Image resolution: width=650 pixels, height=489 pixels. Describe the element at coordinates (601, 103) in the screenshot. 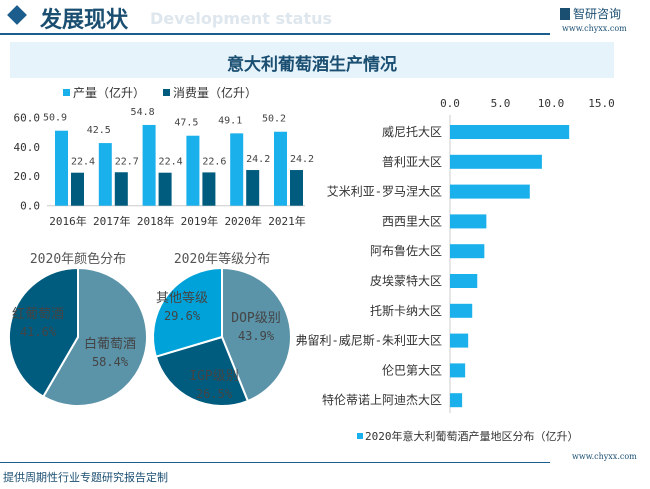

I see `x-tick-label: 15.0` at that location.